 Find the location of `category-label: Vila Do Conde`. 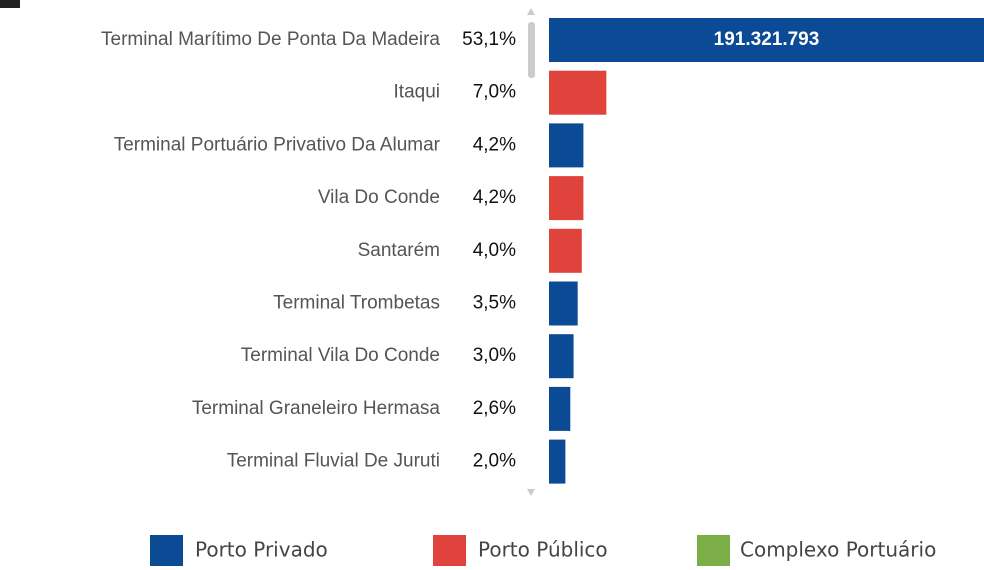

category-label: Vila Do Conde is located at coordinates (379, 197).